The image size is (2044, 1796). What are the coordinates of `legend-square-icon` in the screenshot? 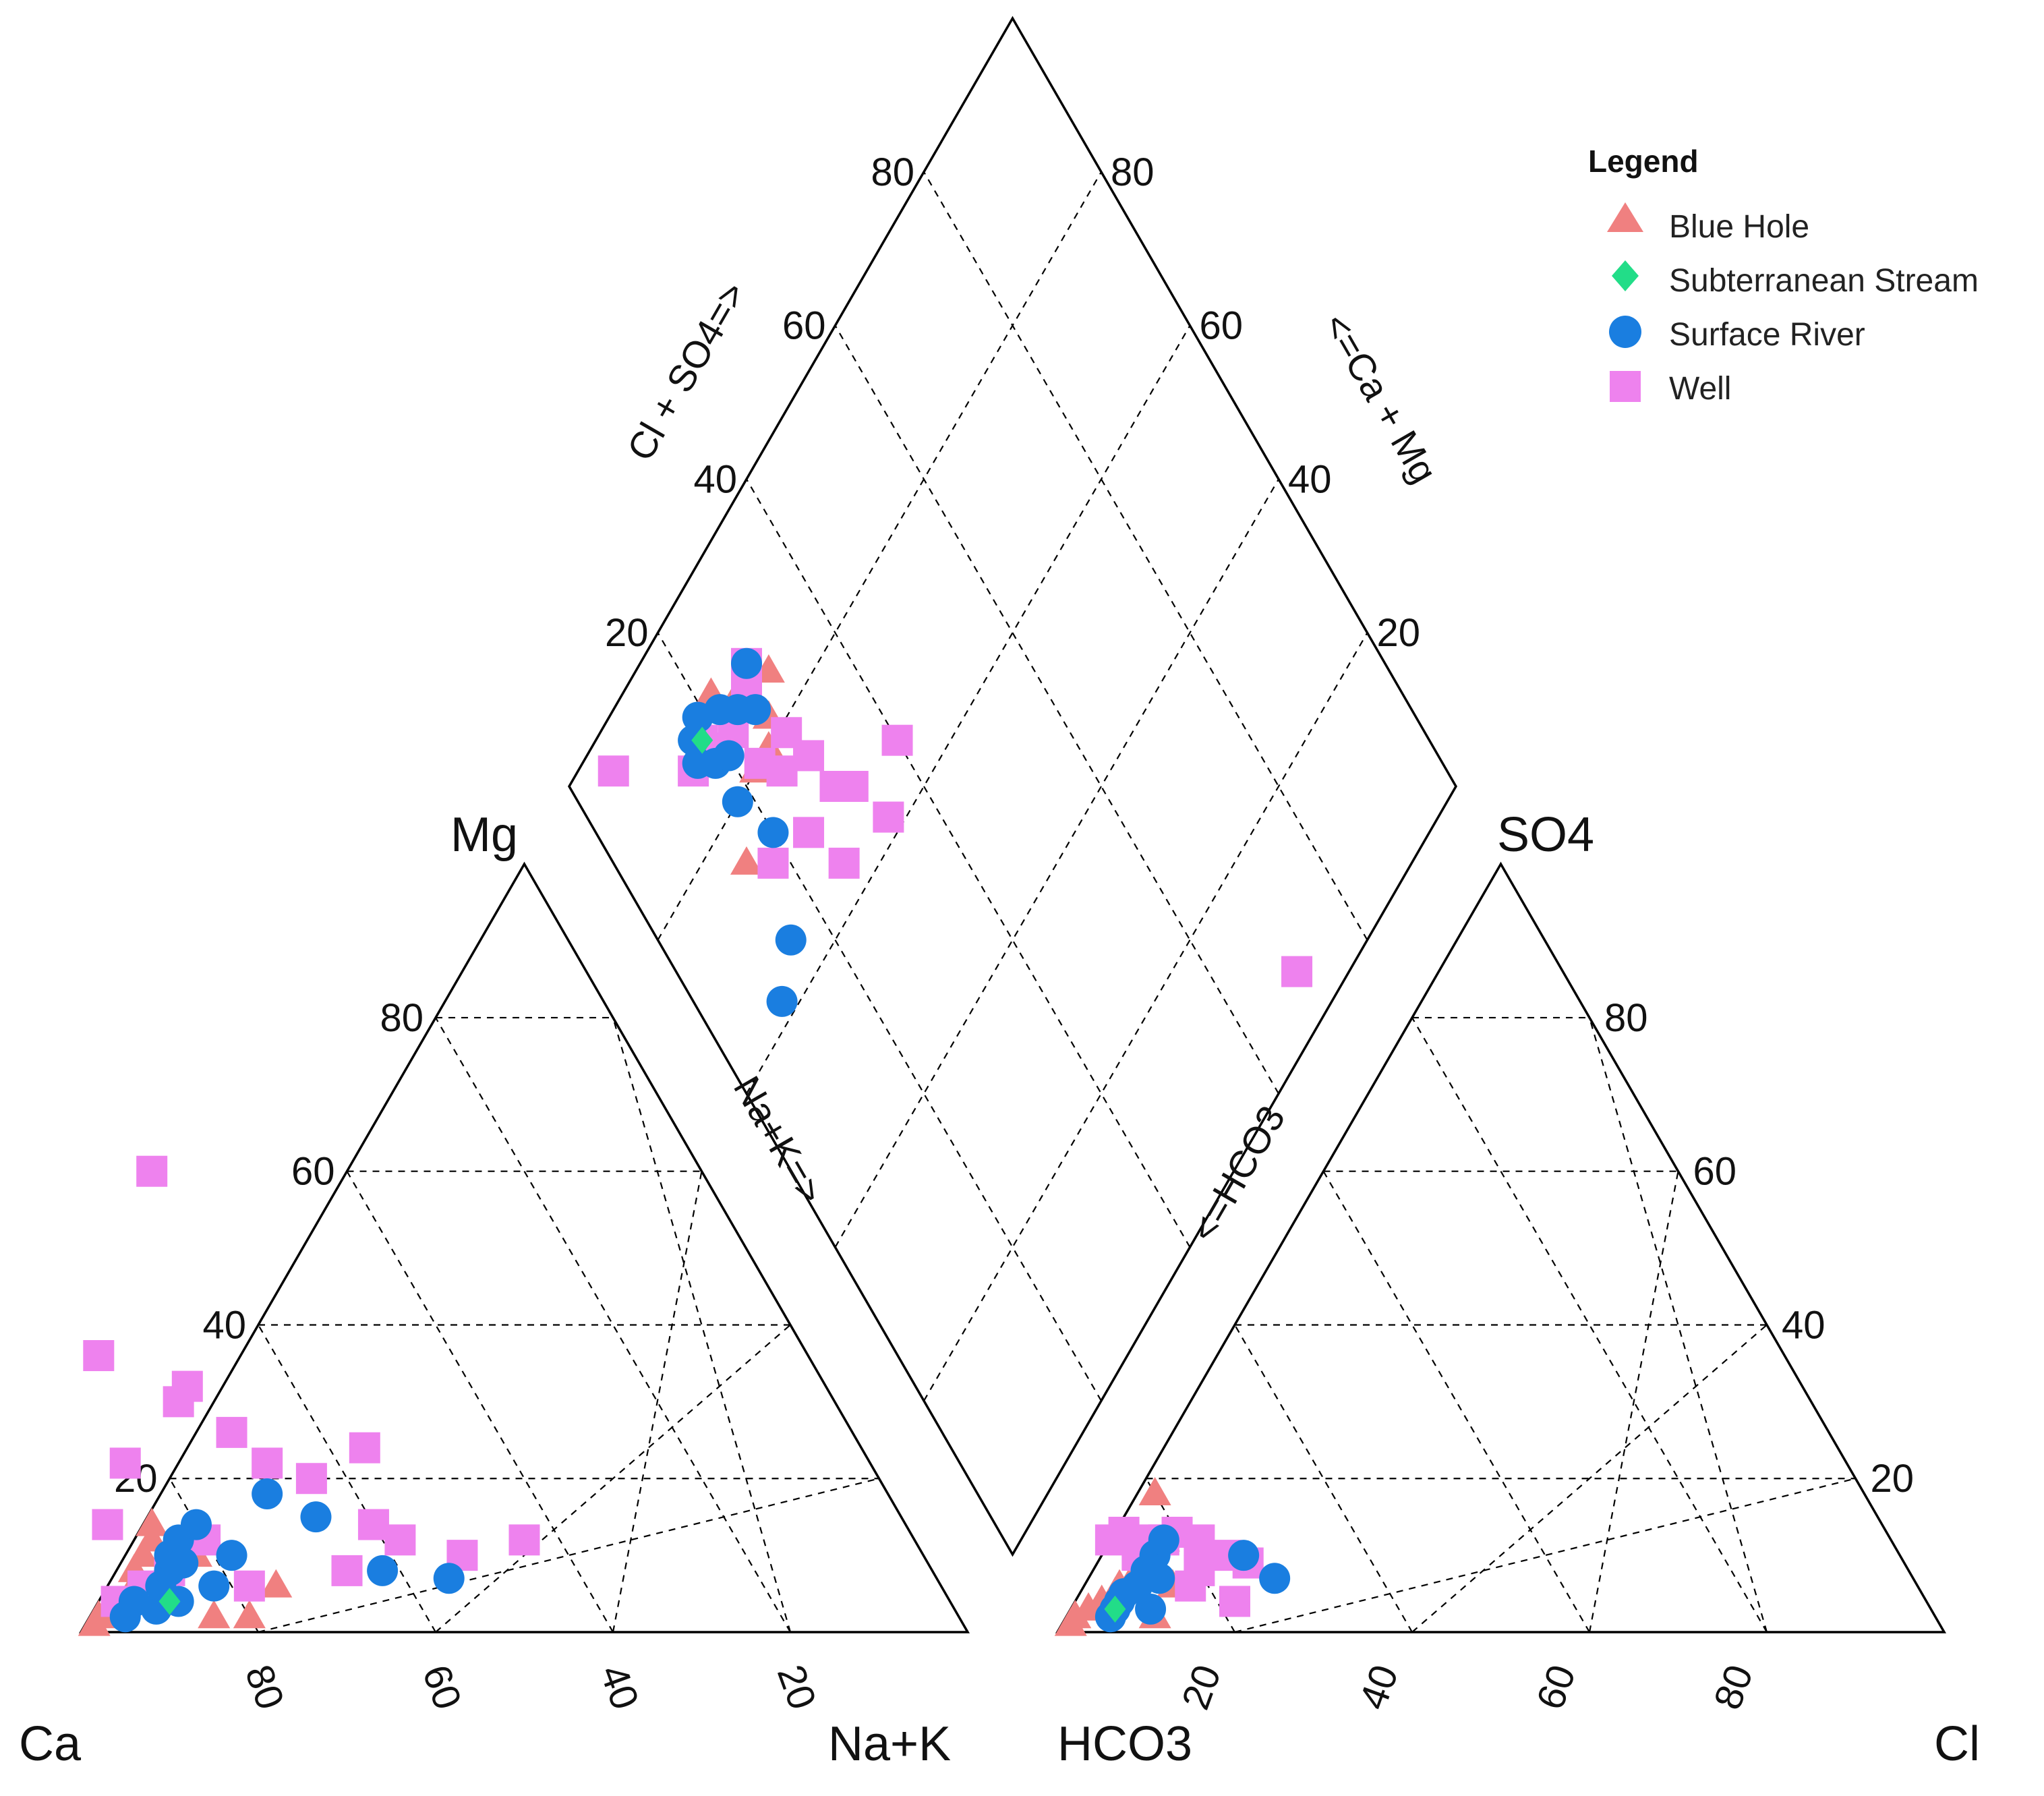 It's located at (1625, 387).